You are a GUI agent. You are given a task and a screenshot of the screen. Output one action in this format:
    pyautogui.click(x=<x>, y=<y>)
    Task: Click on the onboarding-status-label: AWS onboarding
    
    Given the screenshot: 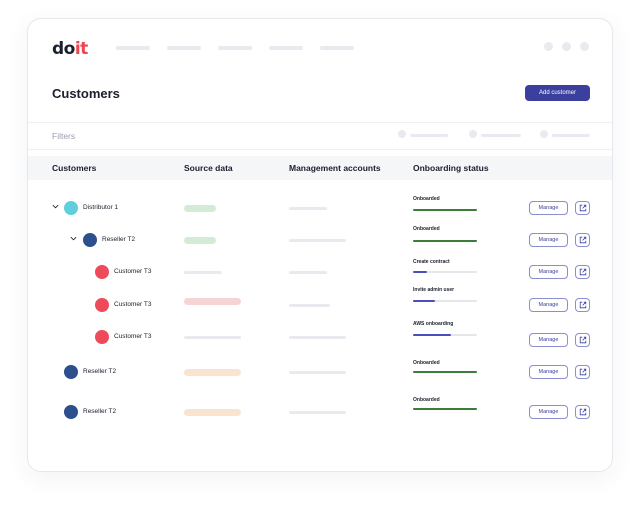 What is the action you would take?
    pyautogui.click(x=433, y=324)
    